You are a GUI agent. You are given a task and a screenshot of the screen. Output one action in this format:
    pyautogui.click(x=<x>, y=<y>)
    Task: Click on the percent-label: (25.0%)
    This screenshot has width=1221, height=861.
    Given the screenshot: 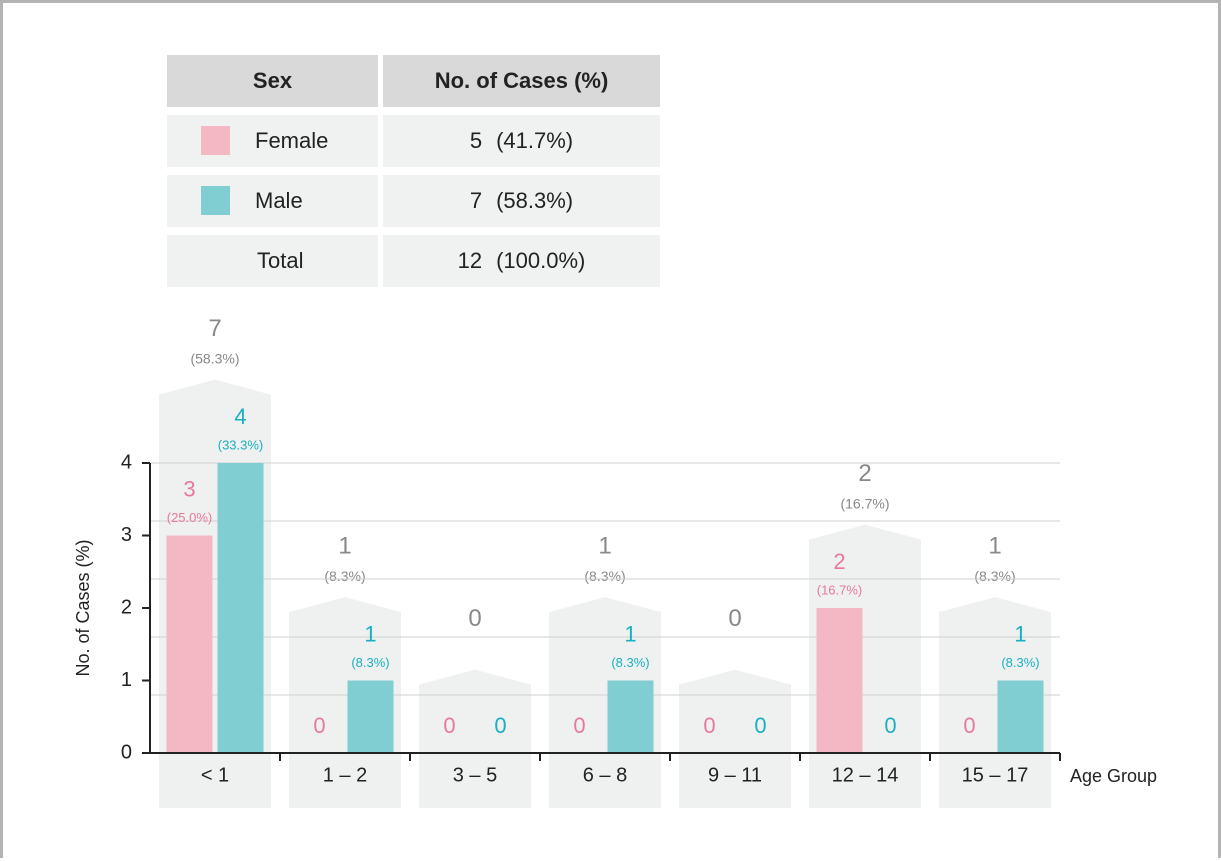 What is the action you would take?
    pyautogui.click(x=190, y=517)
    